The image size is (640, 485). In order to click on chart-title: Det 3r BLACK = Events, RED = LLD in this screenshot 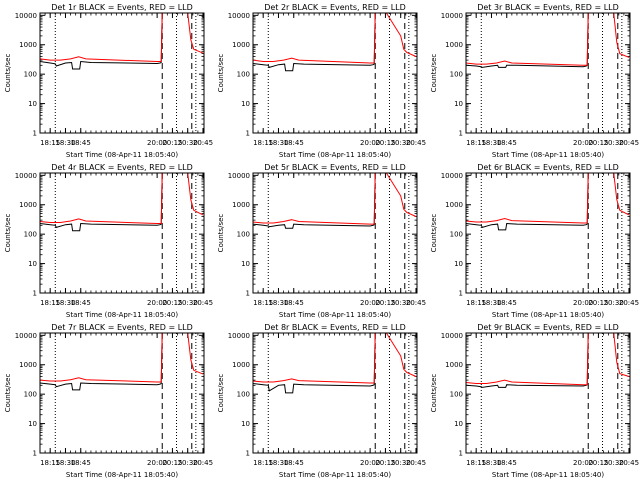, I will do `click(548, 7)`.